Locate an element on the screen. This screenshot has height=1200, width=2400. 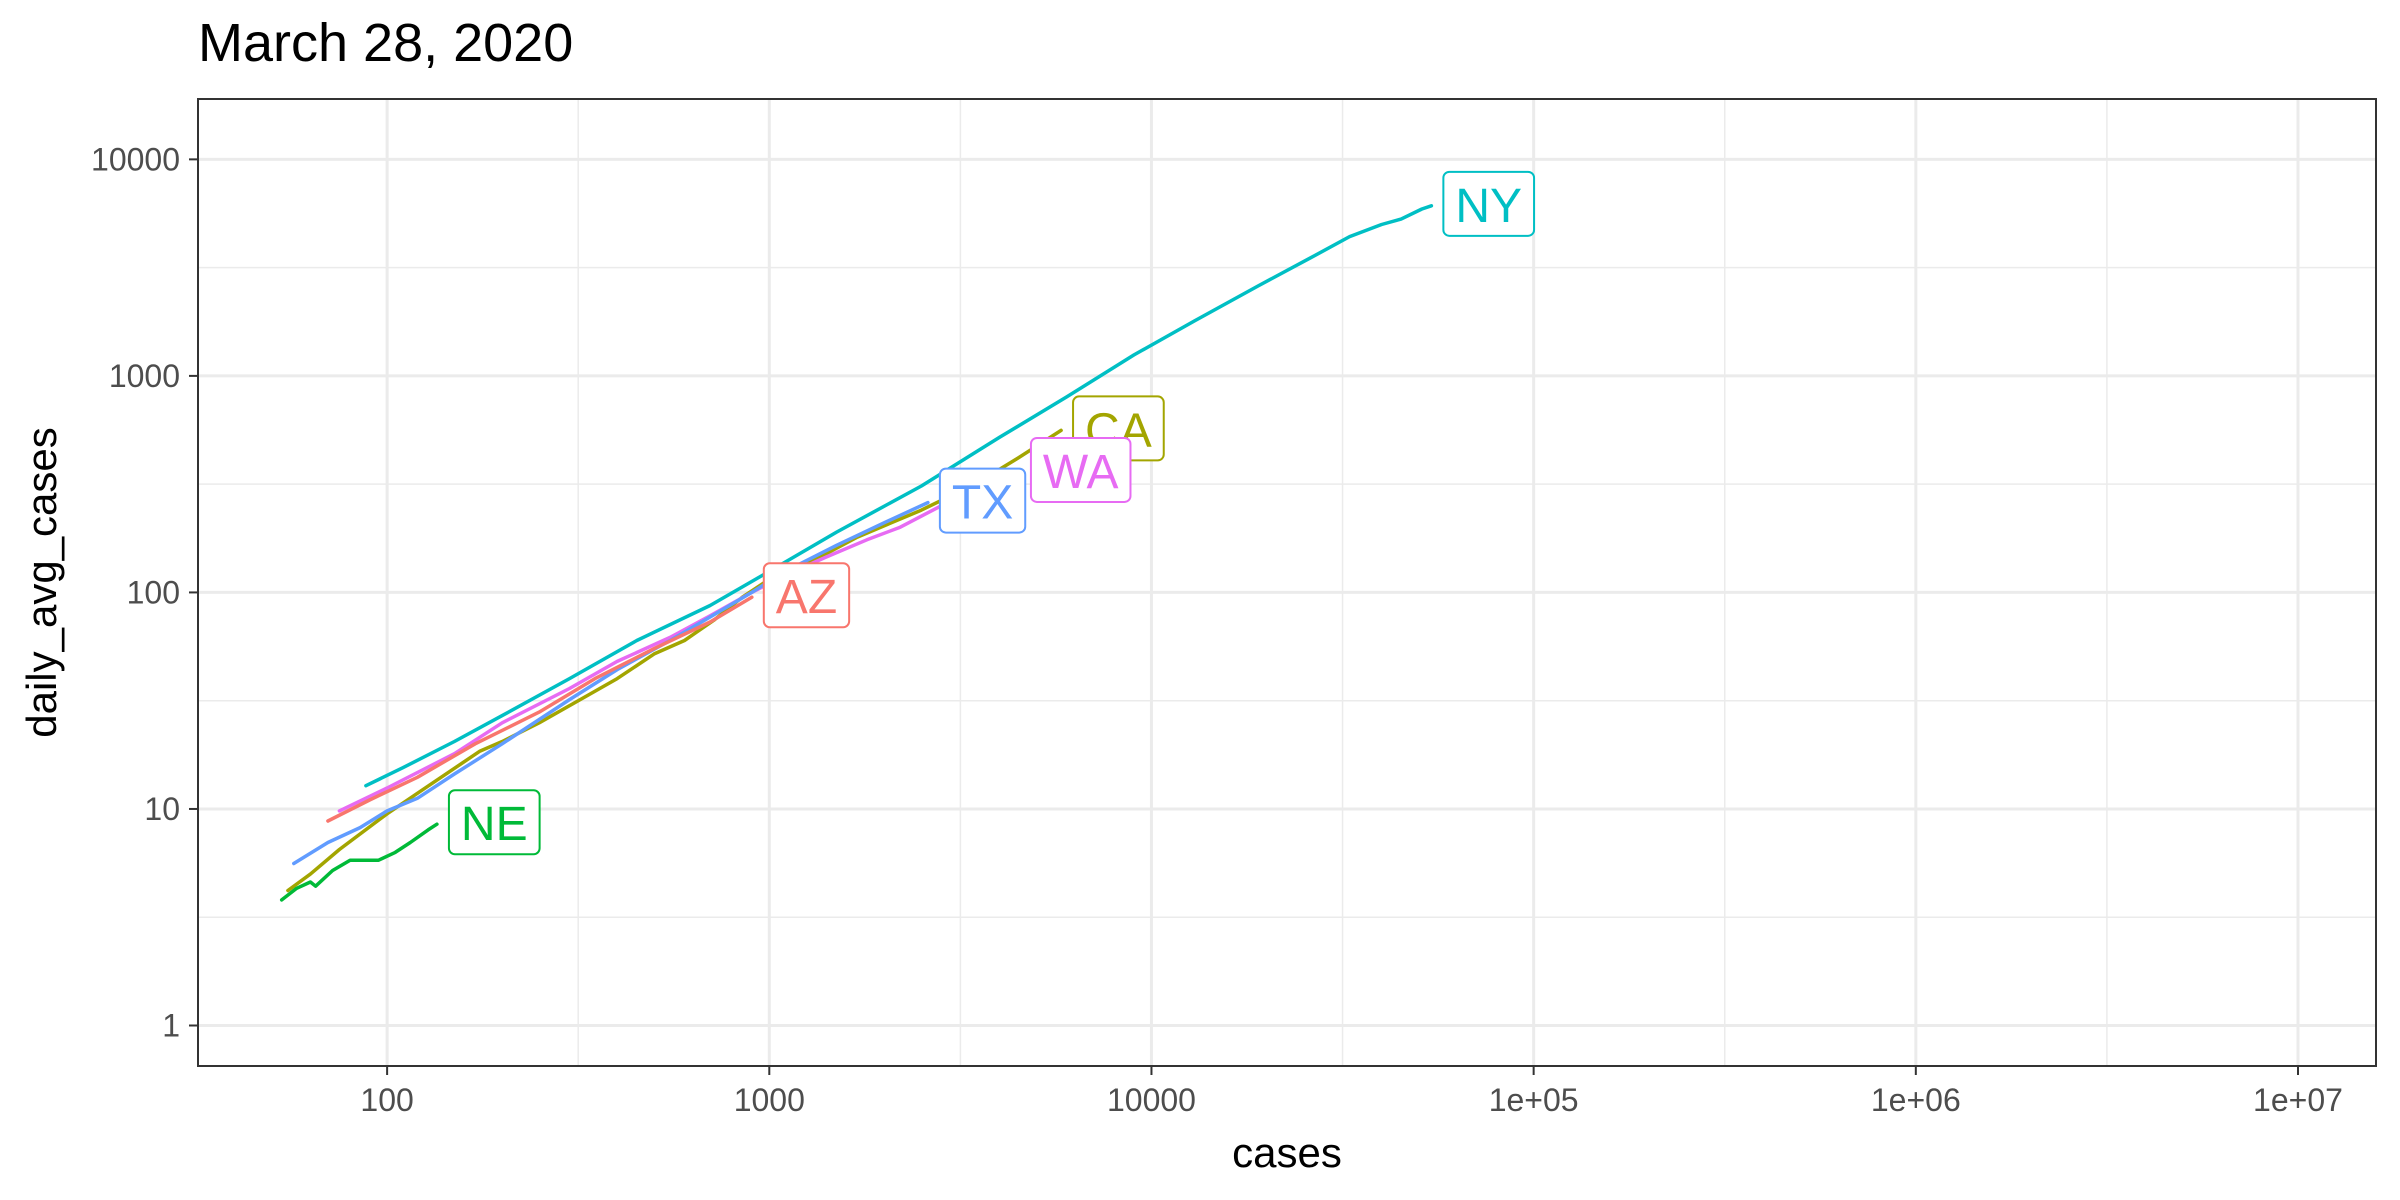
series-label-text: NY is located at coordinates (1488, 206).